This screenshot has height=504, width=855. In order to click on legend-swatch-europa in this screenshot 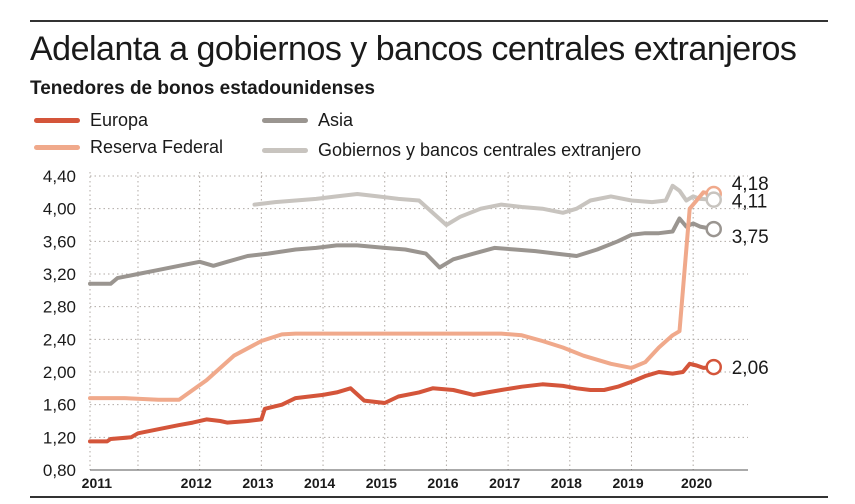, I will do `click(57, 120)`.